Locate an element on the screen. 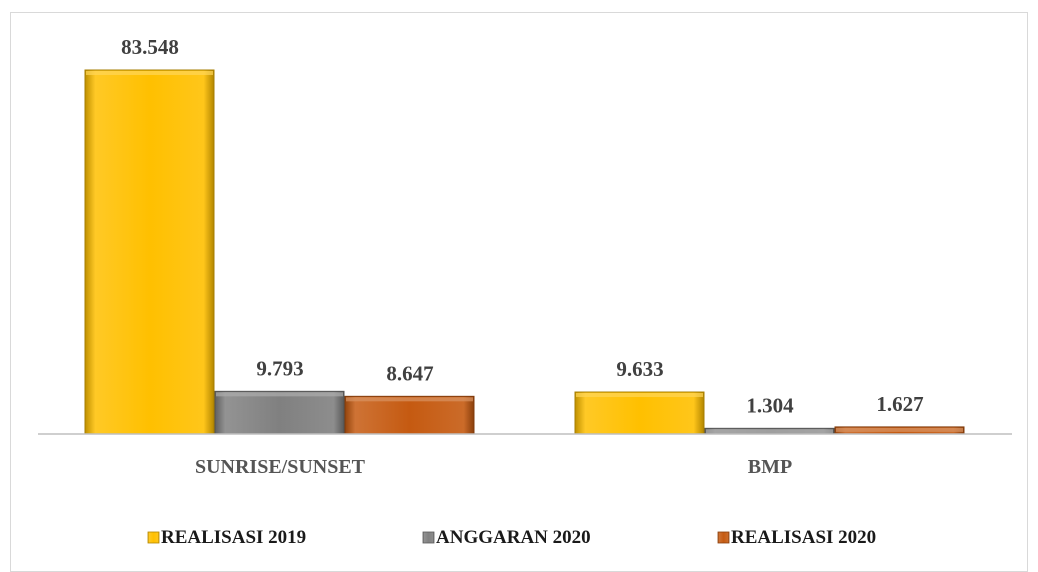  bar-highlight-anggaran-2020-sunrise-sunset is located at coordinates (279, 394).